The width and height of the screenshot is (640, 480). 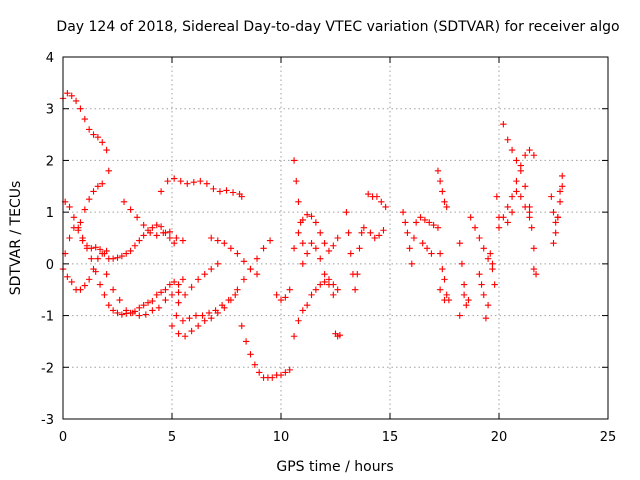 What do you see at coordinates (172, 437) in the screenshot?
I see `x-tick-label: 5` at bounding box center [172, 437].